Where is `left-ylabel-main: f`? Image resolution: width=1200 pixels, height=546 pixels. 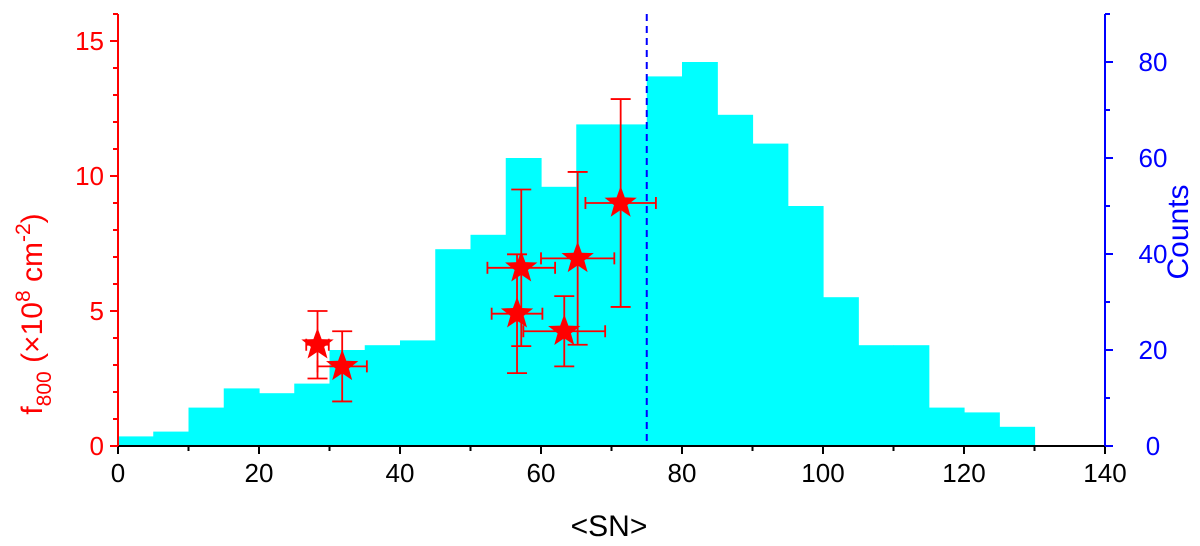 left-ylabel-main: f is located at coordinates (32, 410).